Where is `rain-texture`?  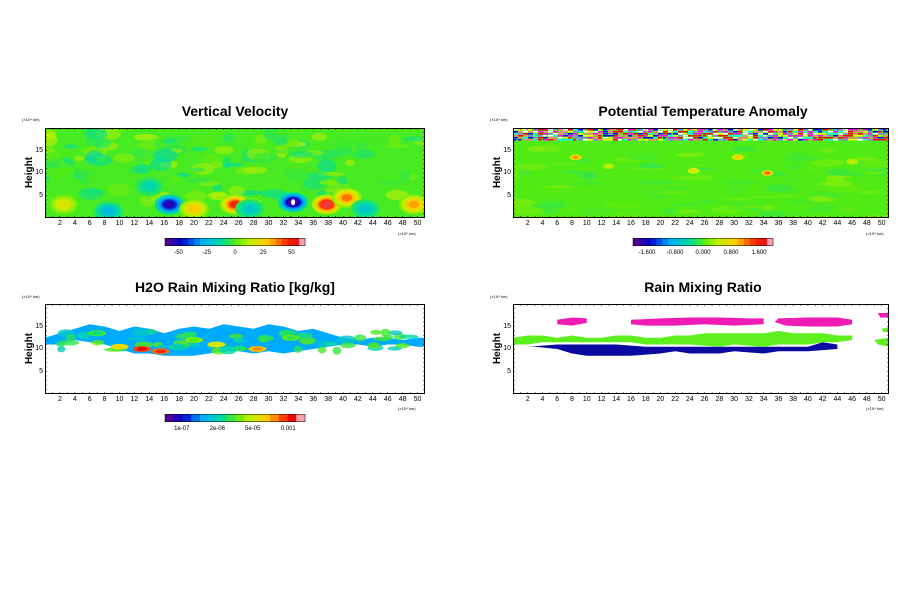
rain-texture is located at coordinates (385, 332).